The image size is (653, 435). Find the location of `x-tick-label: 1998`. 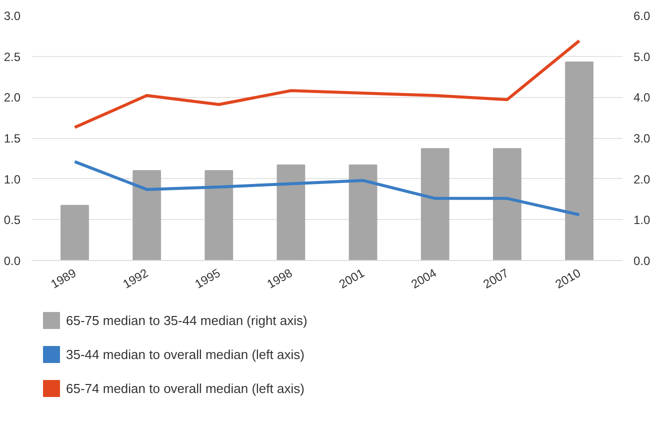

x-tick-label: 1998 is located at coordinates (279, 279).